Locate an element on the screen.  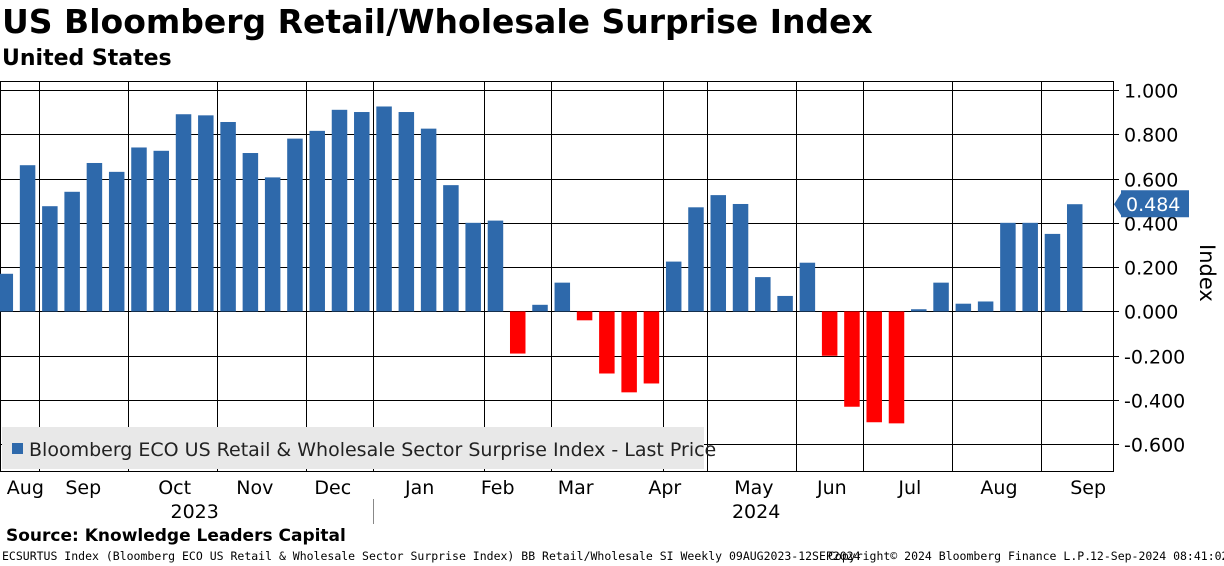
x-month-label: Nov is located at coordinates (254, 488).